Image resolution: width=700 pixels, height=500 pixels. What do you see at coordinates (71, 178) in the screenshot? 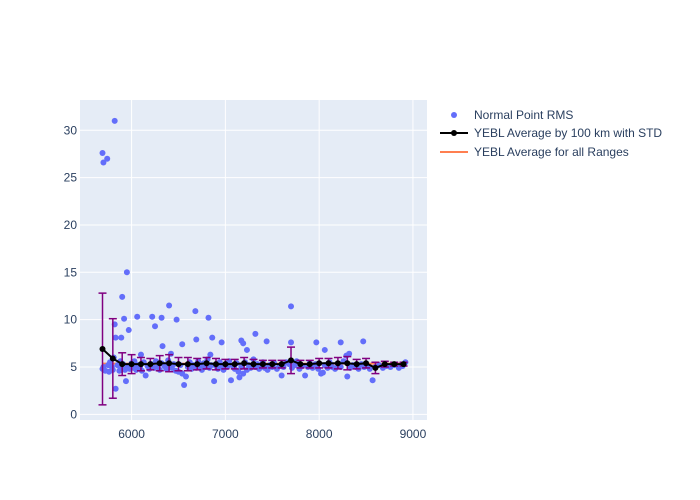
I see `y-tick-label: 25` at bounding box center [71, 178].